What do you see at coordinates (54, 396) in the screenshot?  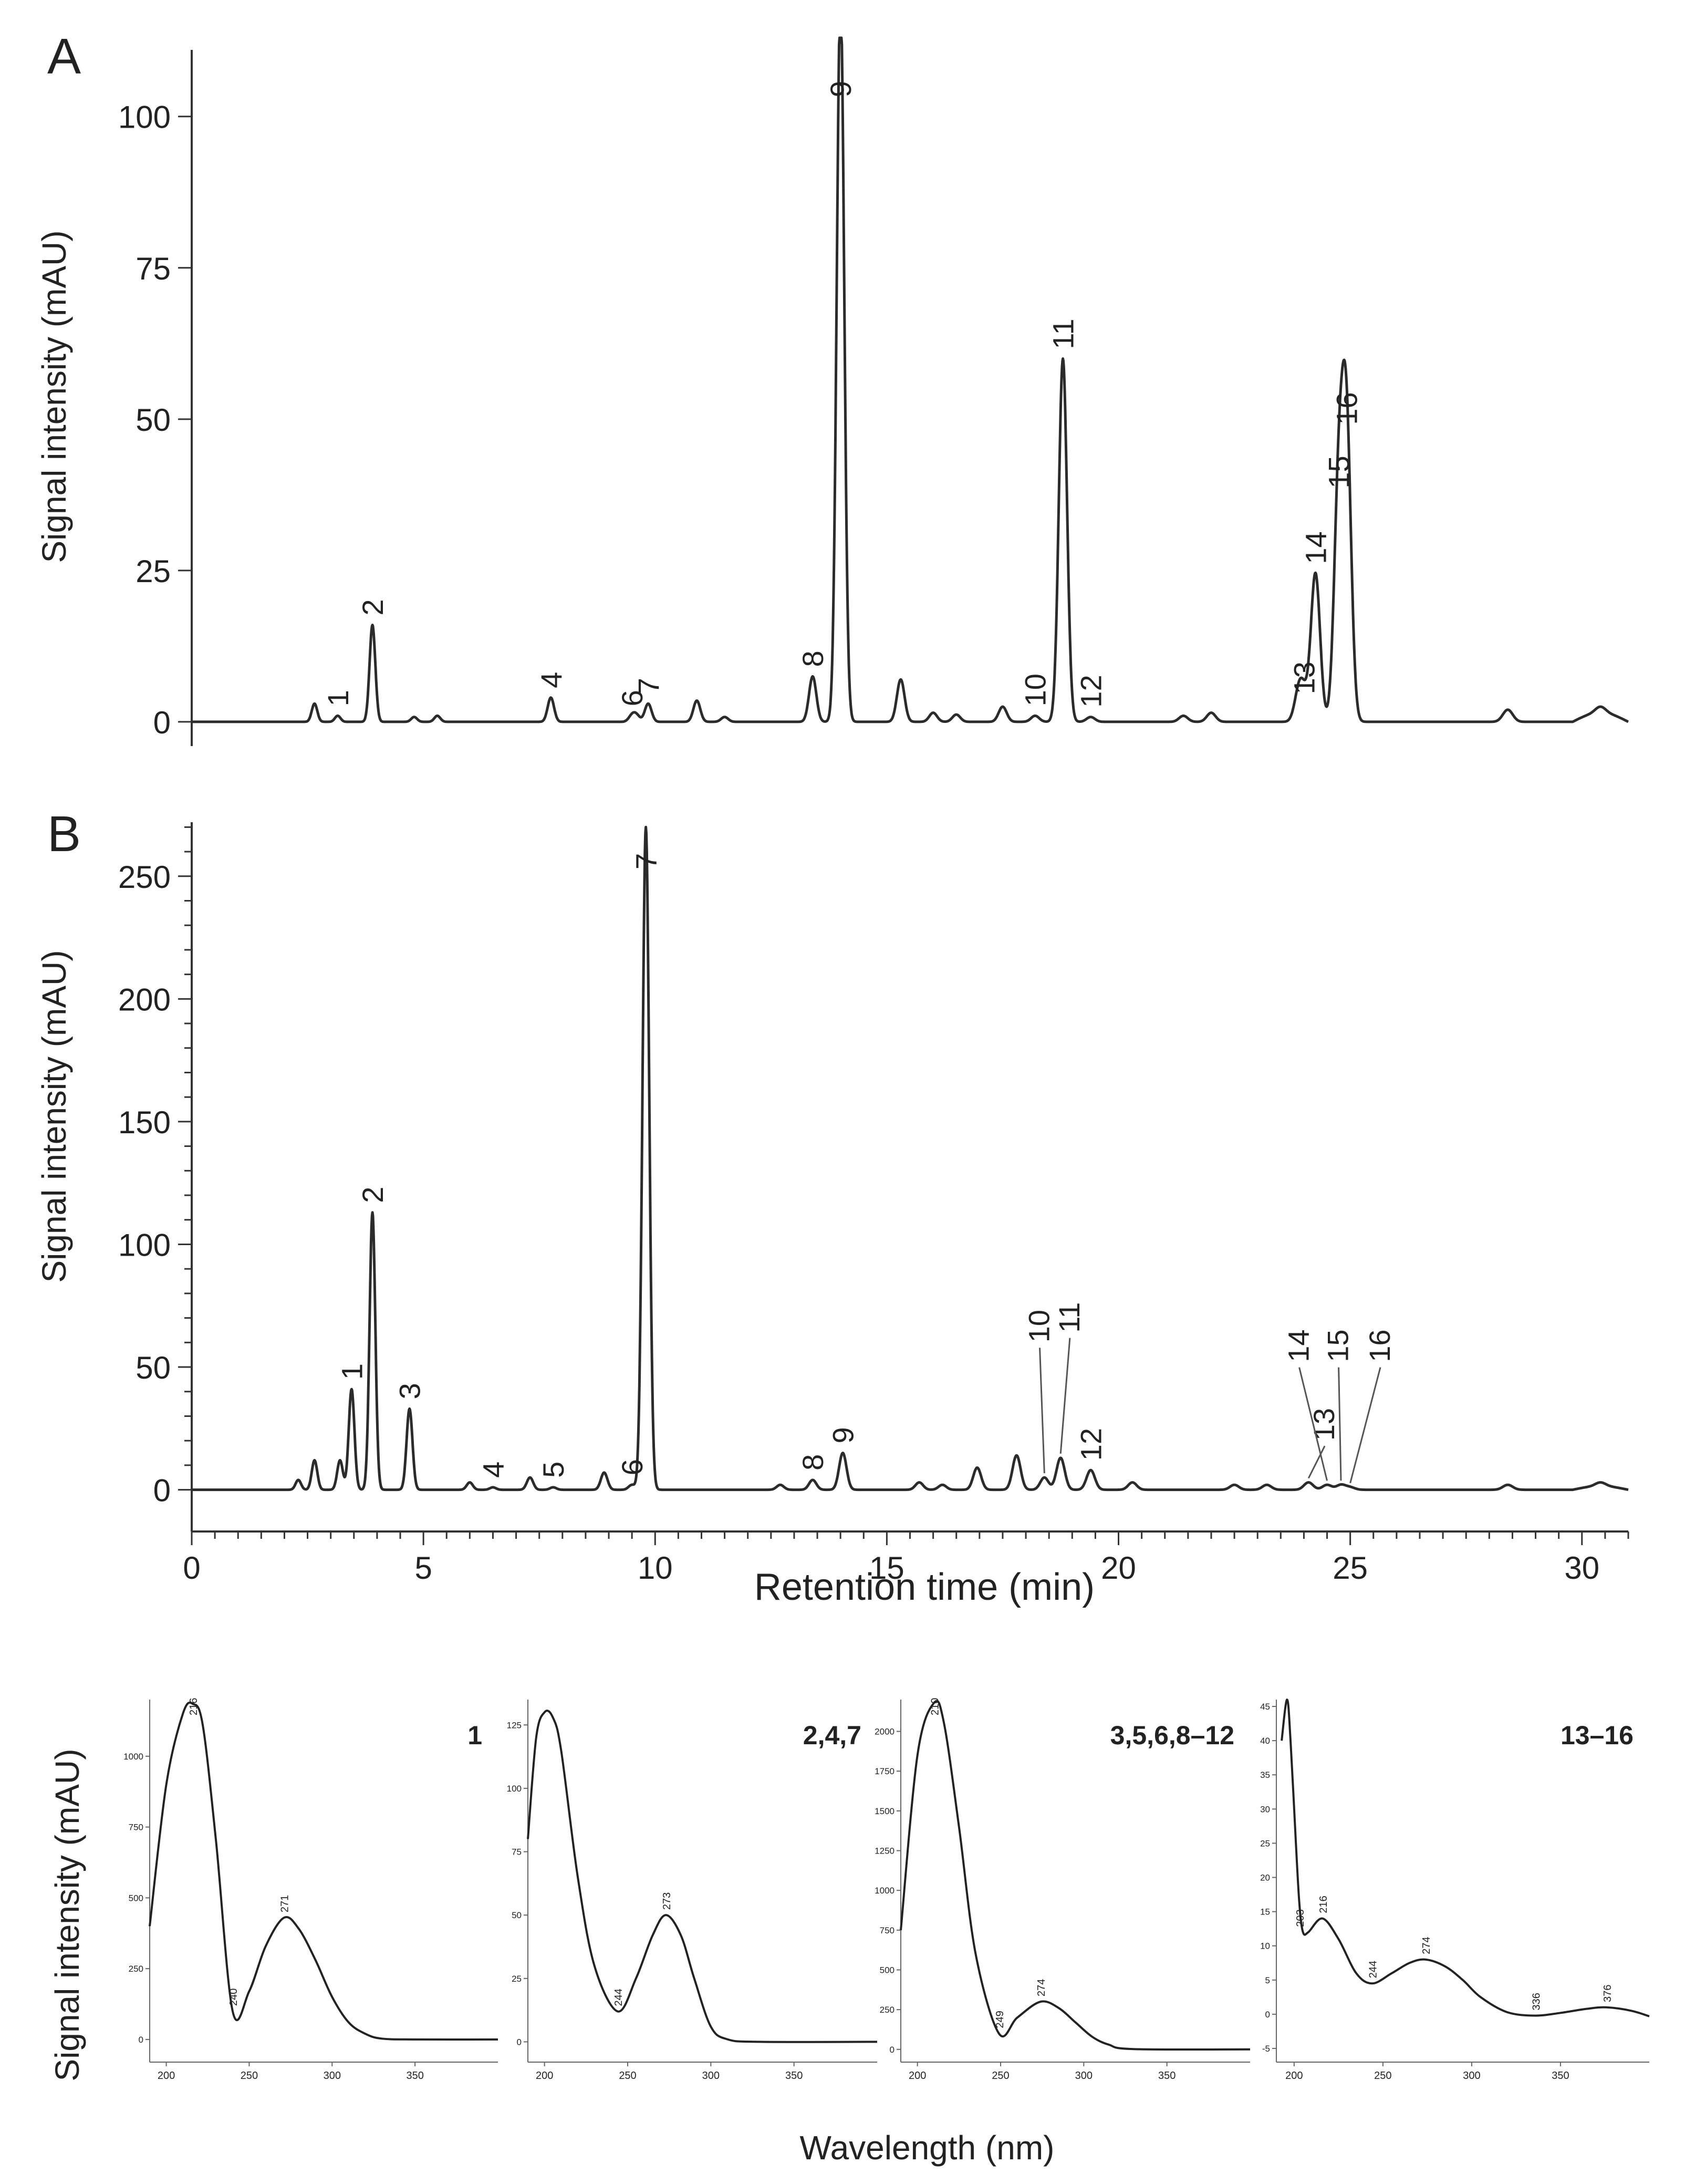 I see `y-axis-title-a: Signal intensity (mAU)` at bounding box center [54, 396].